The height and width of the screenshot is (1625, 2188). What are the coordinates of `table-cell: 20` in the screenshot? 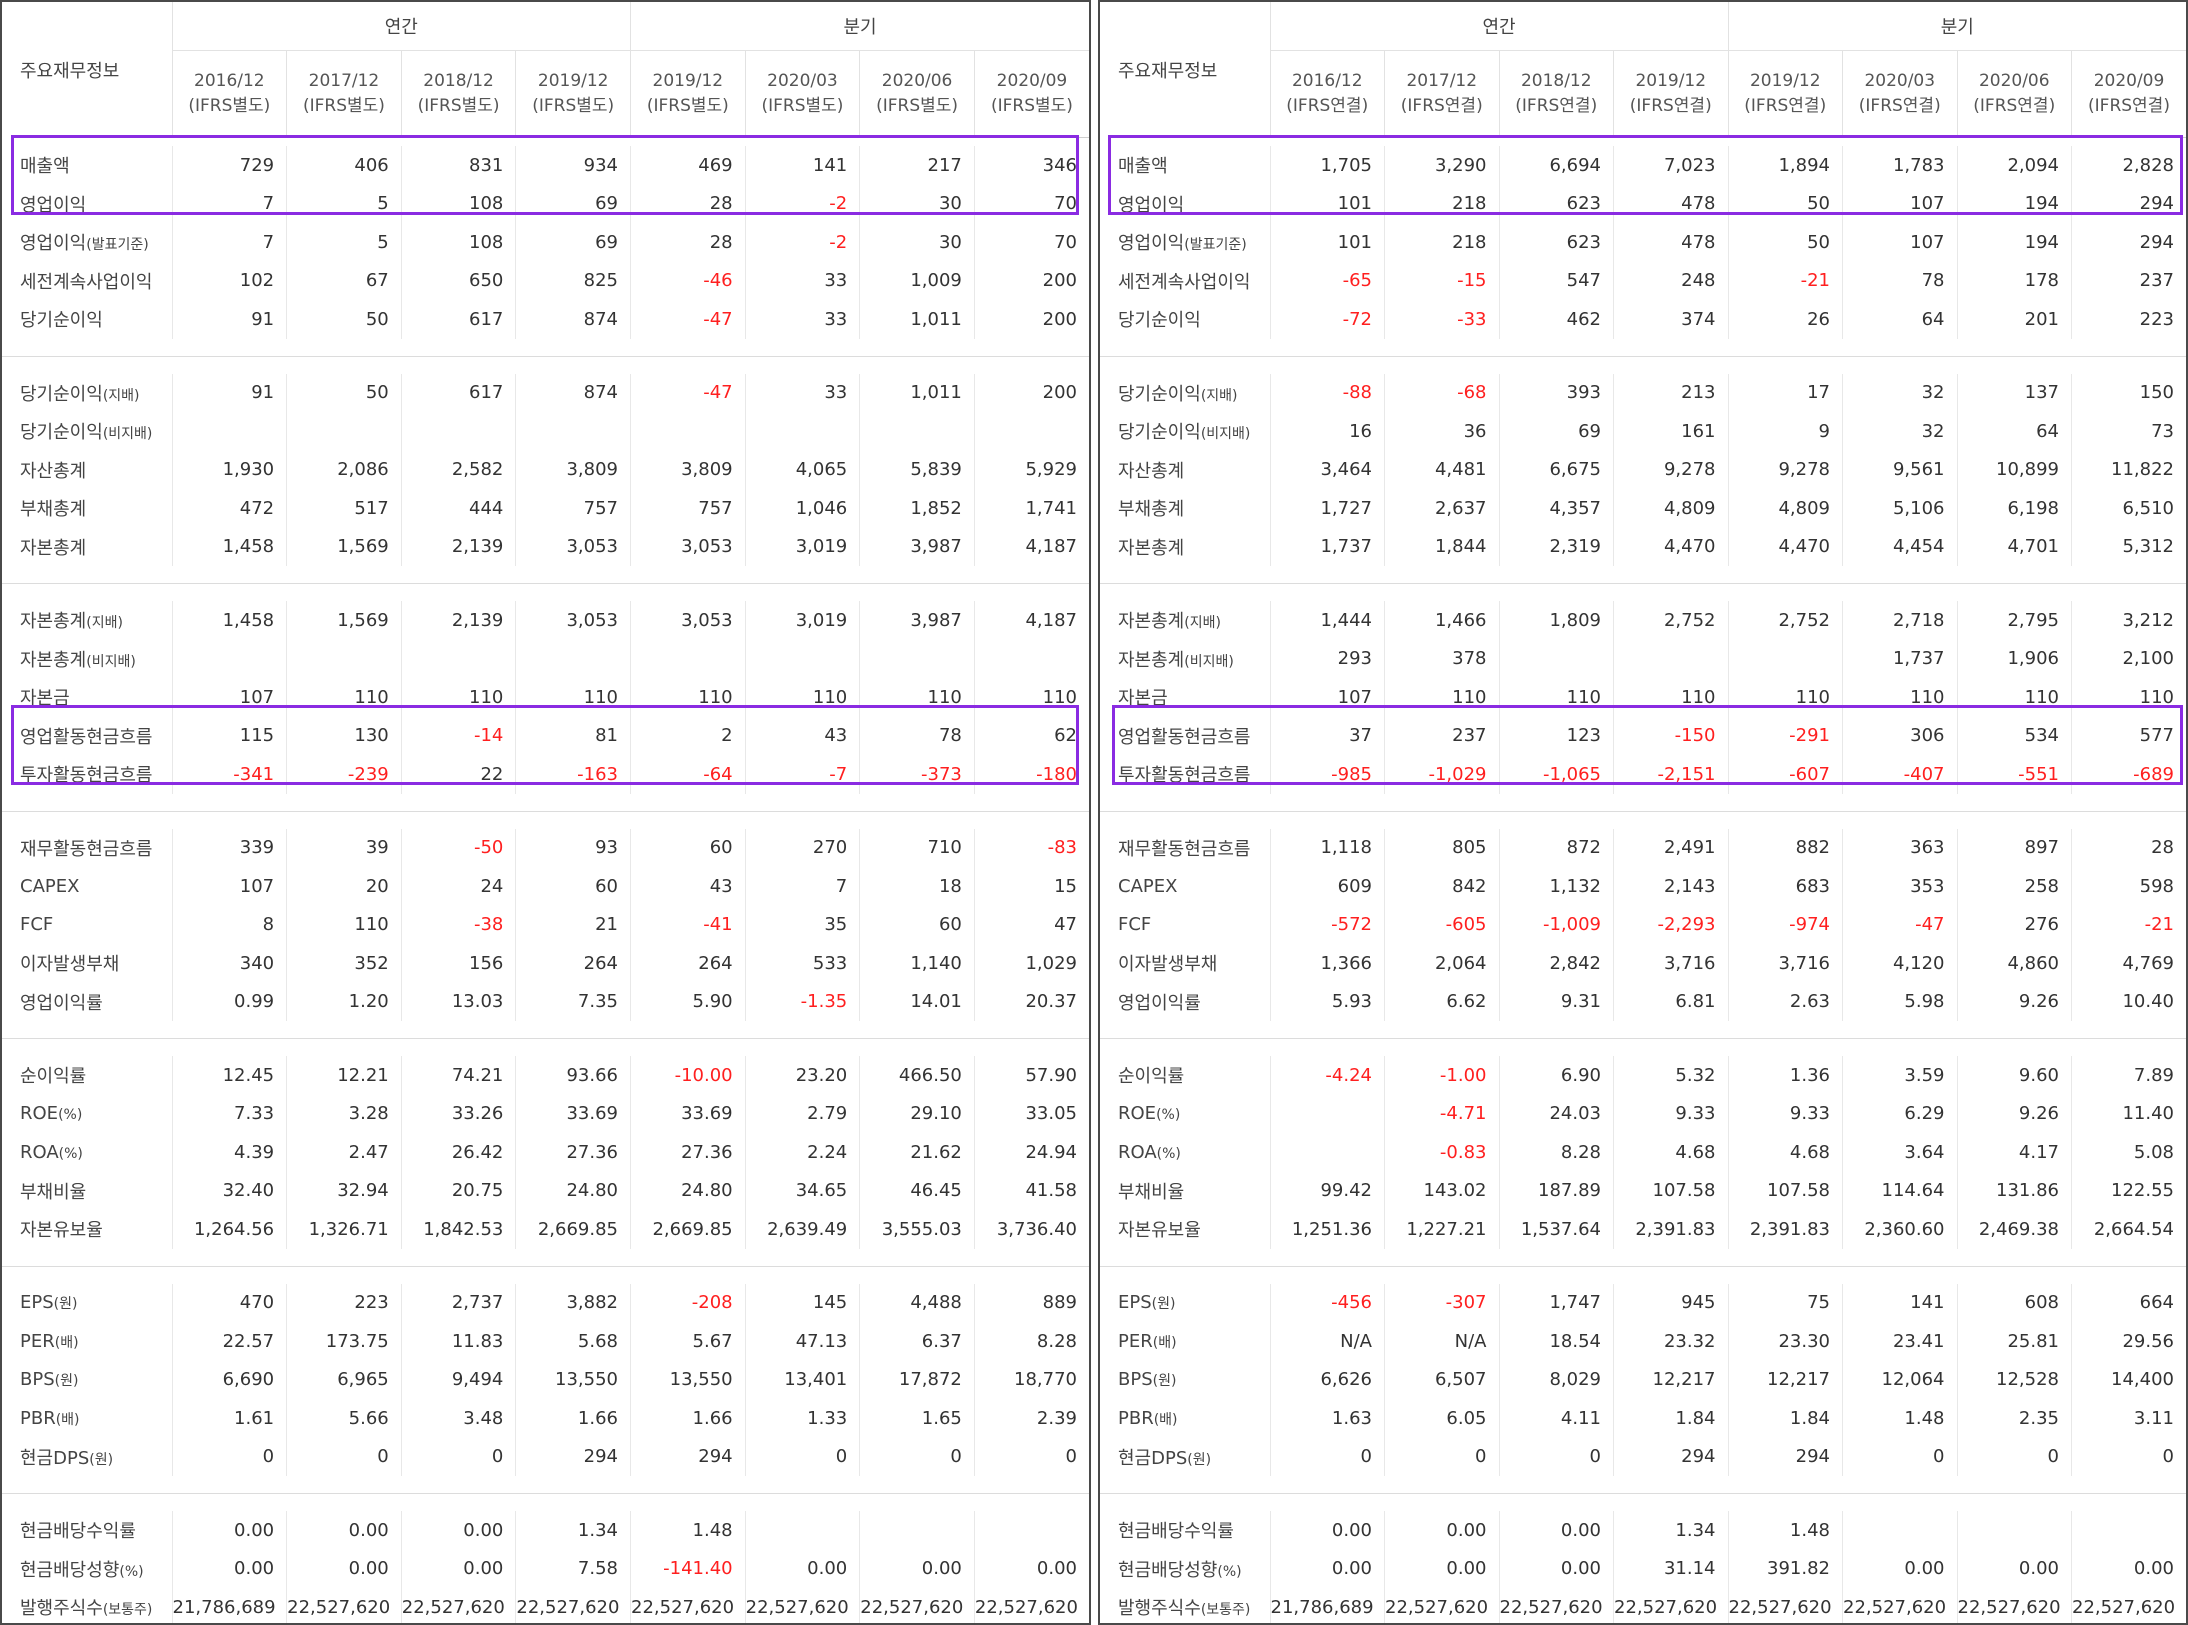 It's located at (344, 886).